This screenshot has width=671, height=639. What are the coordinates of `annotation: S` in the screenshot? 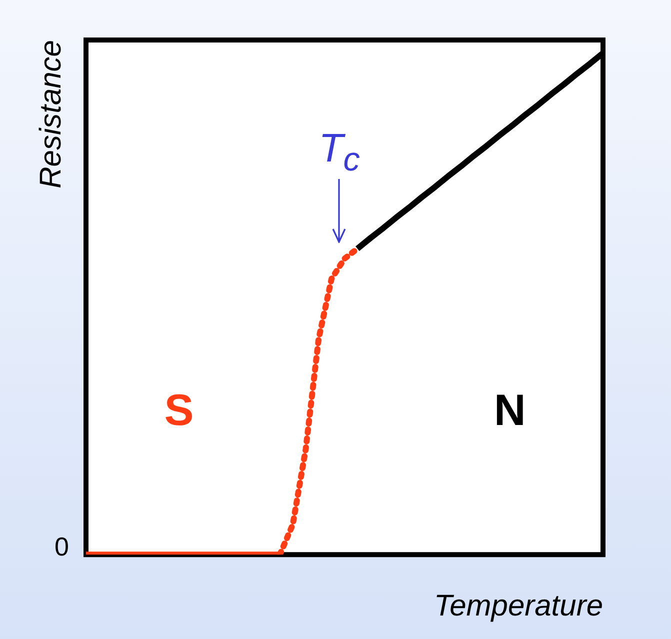 It's located at (179, 411).